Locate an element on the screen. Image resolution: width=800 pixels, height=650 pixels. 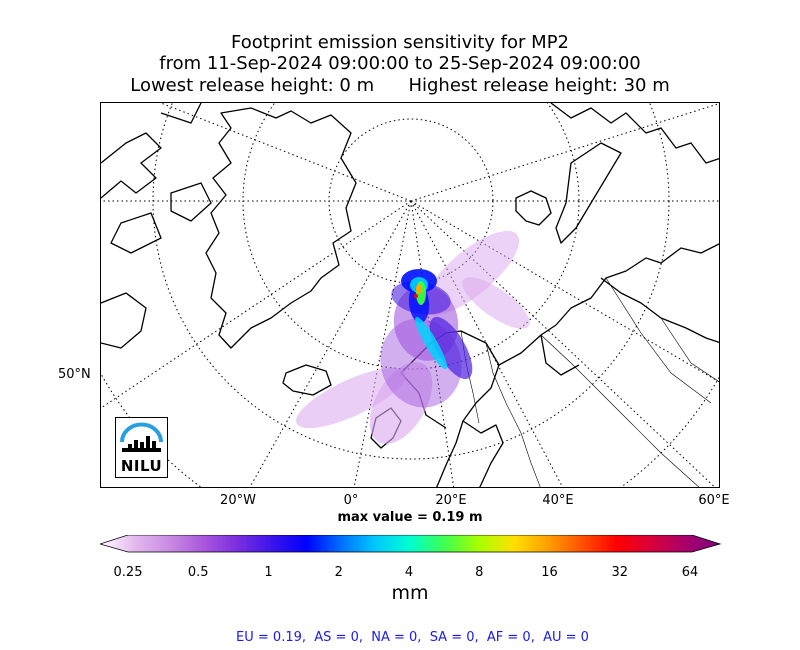
russia-coast is located at coordinates (608, 309).